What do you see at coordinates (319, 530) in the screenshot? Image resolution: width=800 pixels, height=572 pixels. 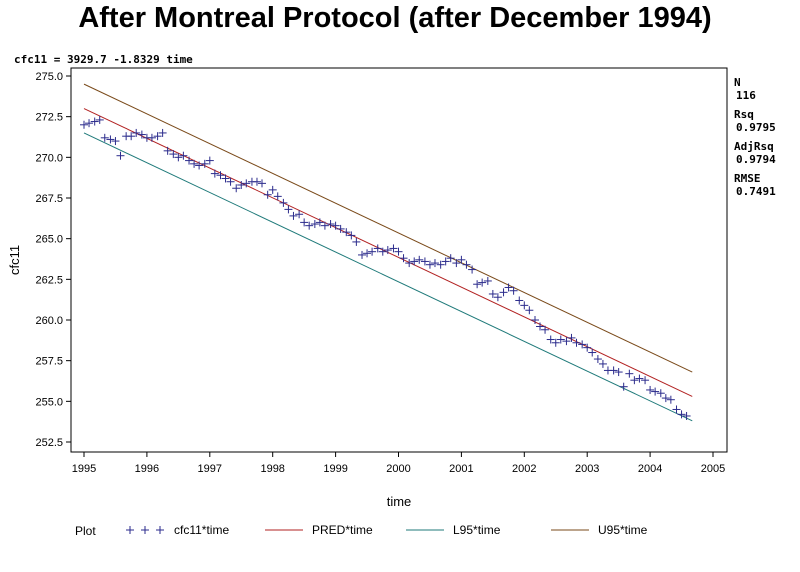 I see `legend-item: PRED*time` at bounding box center [319, 530].